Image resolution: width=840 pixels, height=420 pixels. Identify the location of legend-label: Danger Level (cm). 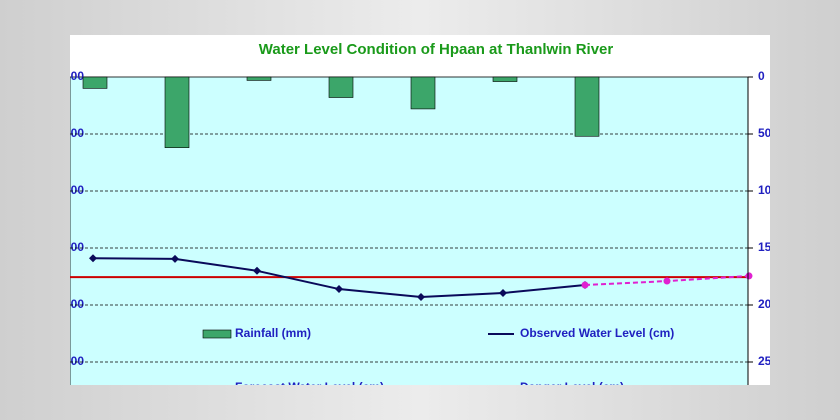
(572, 387).